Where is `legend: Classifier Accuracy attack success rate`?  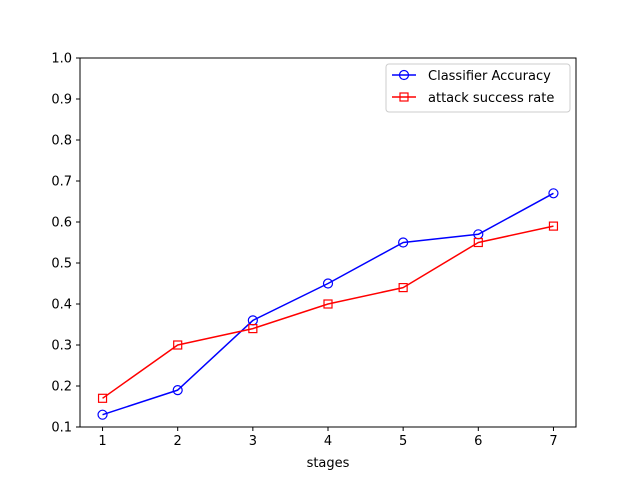 legend: Classifier Accuracy attack success rate is located at coordinates (478, 88).